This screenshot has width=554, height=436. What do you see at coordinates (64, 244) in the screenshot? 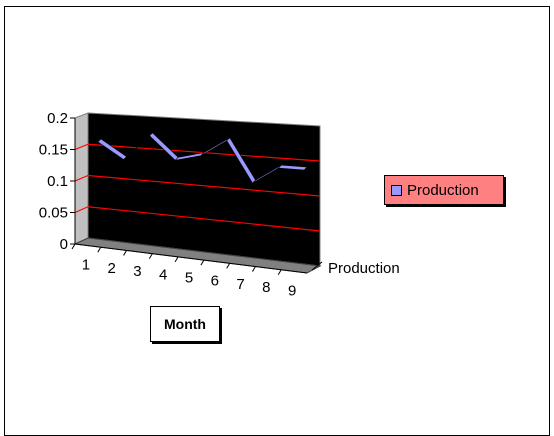
I see `y-tick-label: 0` at bounding box center [64, 244].